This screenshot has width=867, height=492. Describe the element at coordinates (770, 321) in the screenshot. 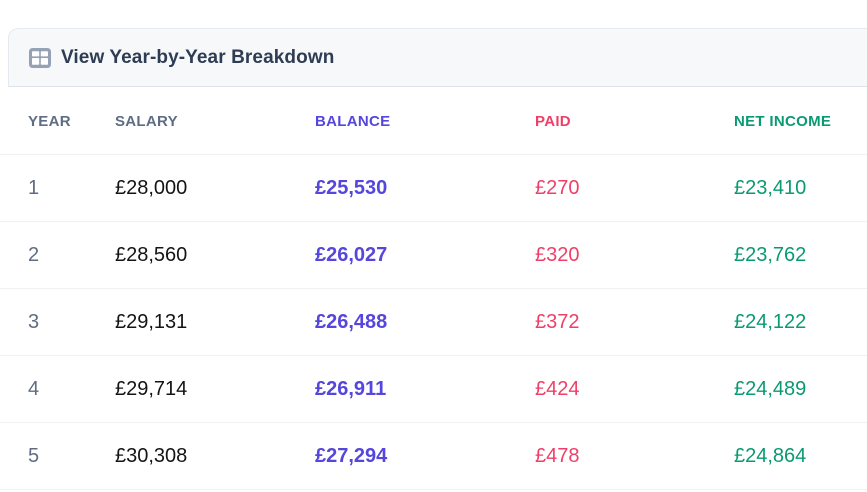

I see `net-income-cell: £24,122` at that location.